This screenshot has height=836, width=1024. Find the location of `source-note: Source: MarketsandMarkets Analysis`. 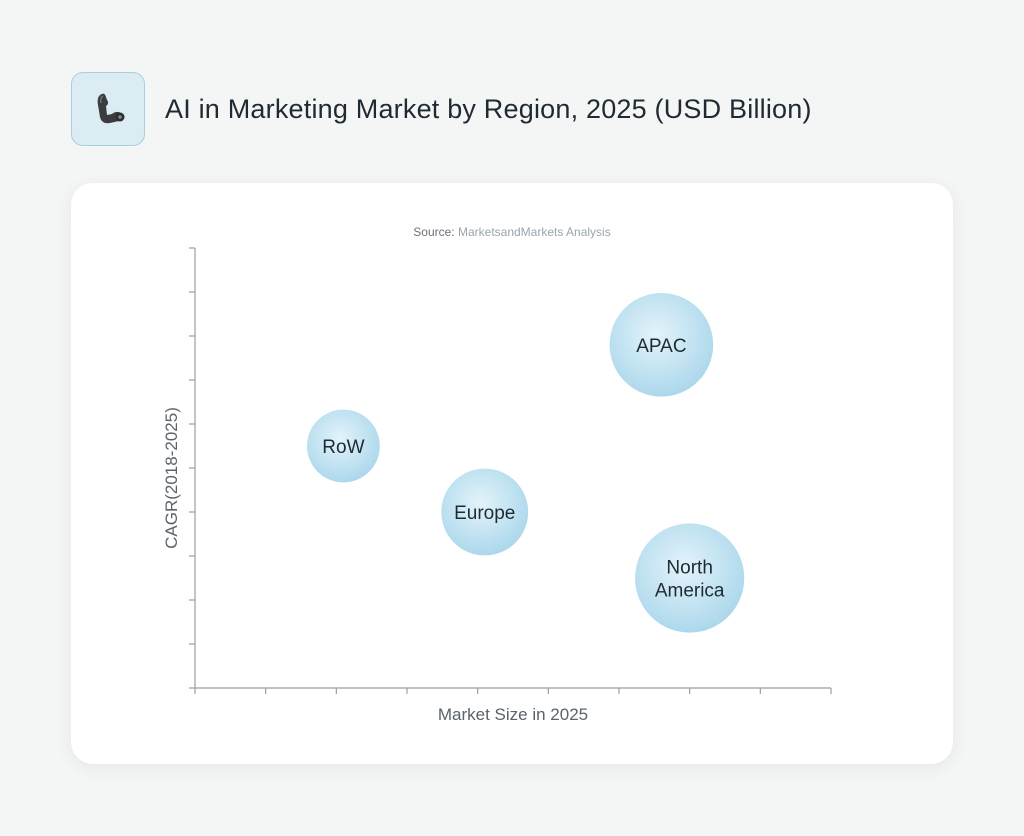

source-note: Source: MarketsandMarkets Analysis is located at coordinates (512, 232).